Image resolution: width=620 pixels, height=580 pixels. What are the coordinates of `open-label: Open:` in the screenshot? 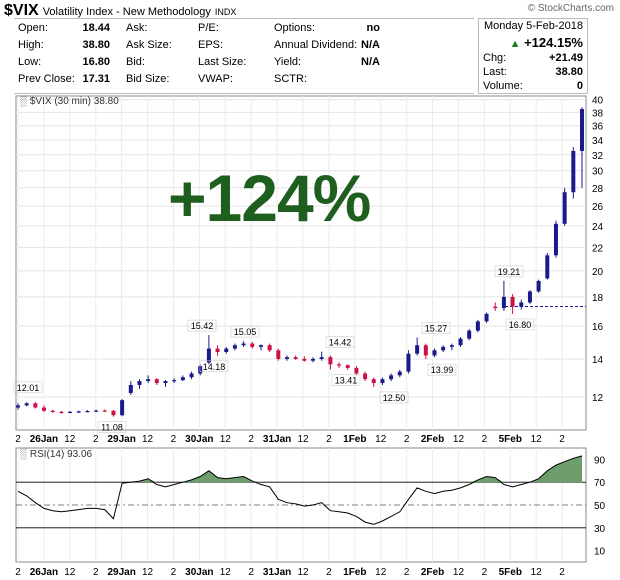 It's located at (33, 28).